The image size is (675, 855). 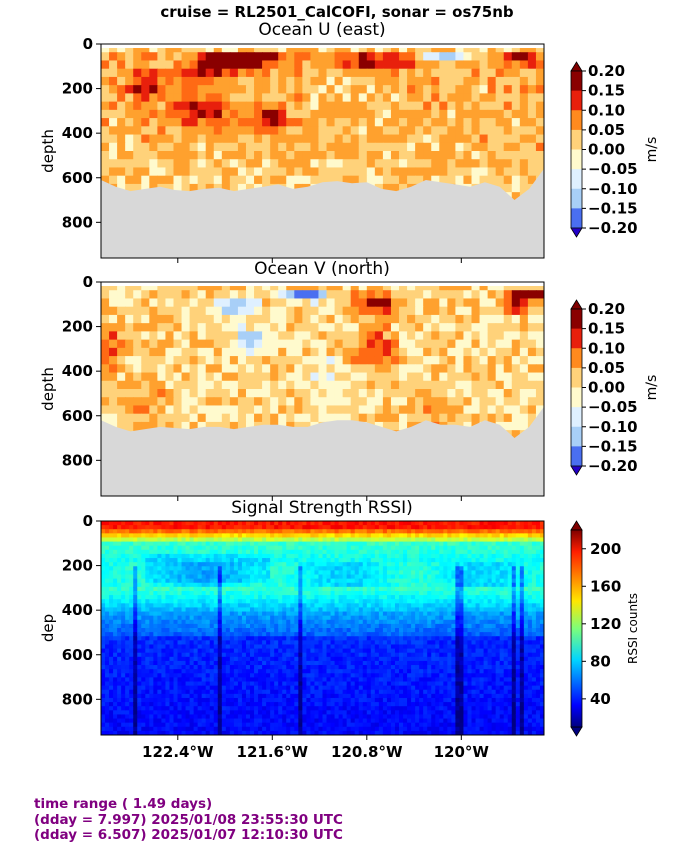 What do you see at coordinates (606, 130) in the screenshot?
I see `colorbar-tick-label: 0.05` at bounding box center [606, 130].